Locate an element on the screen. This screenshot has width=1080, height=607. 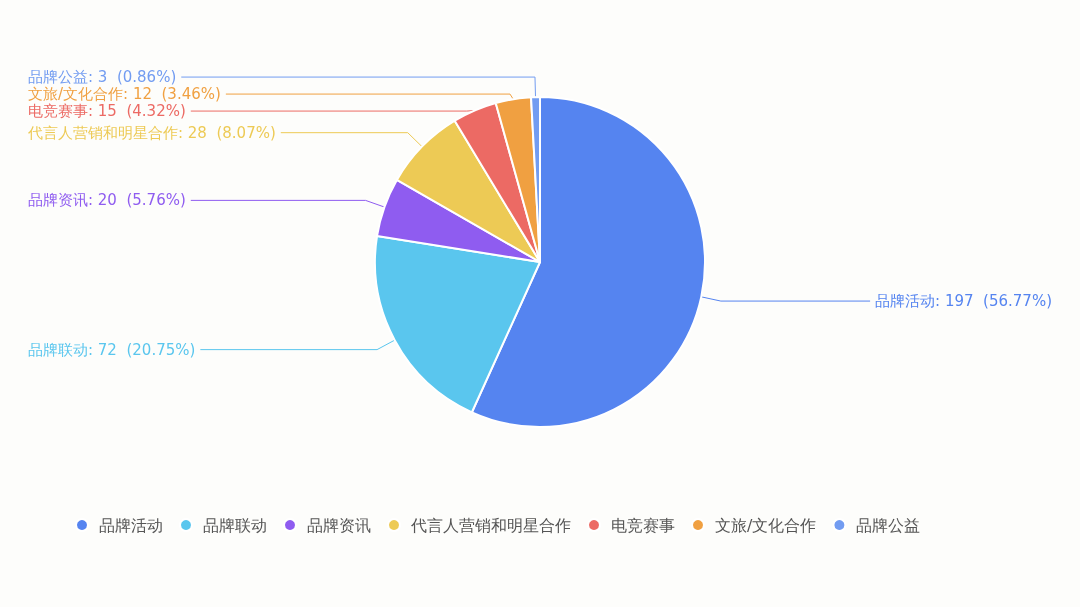
legend-label: 代言人营销和明星合作 is located at coordinates (490, 525).